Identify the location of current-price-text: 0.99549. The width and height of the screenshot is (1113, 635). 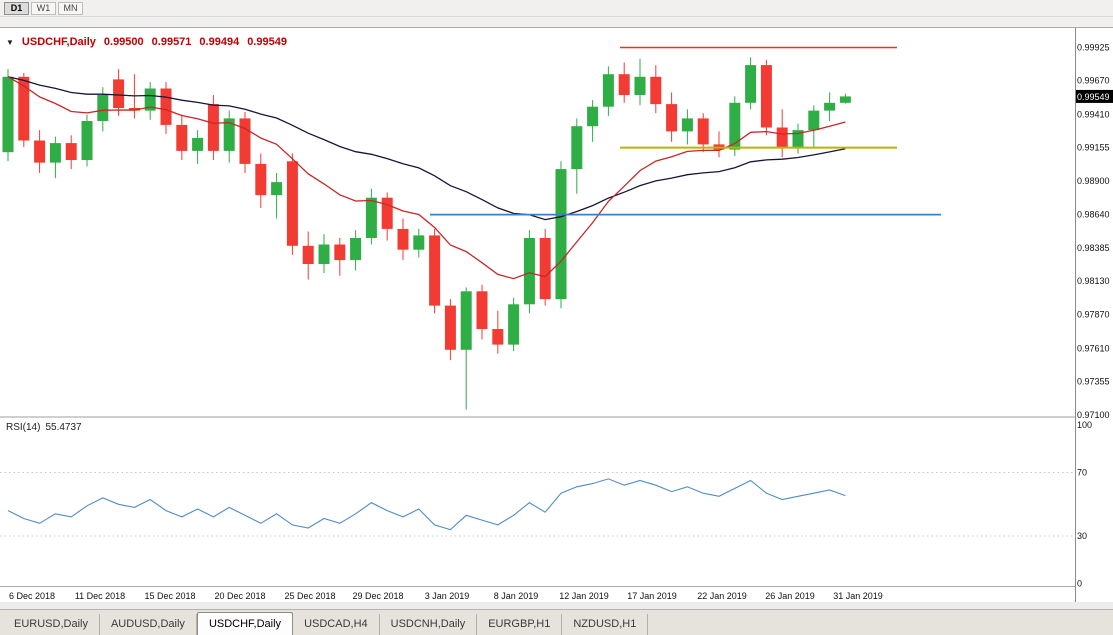
(1093, 97).